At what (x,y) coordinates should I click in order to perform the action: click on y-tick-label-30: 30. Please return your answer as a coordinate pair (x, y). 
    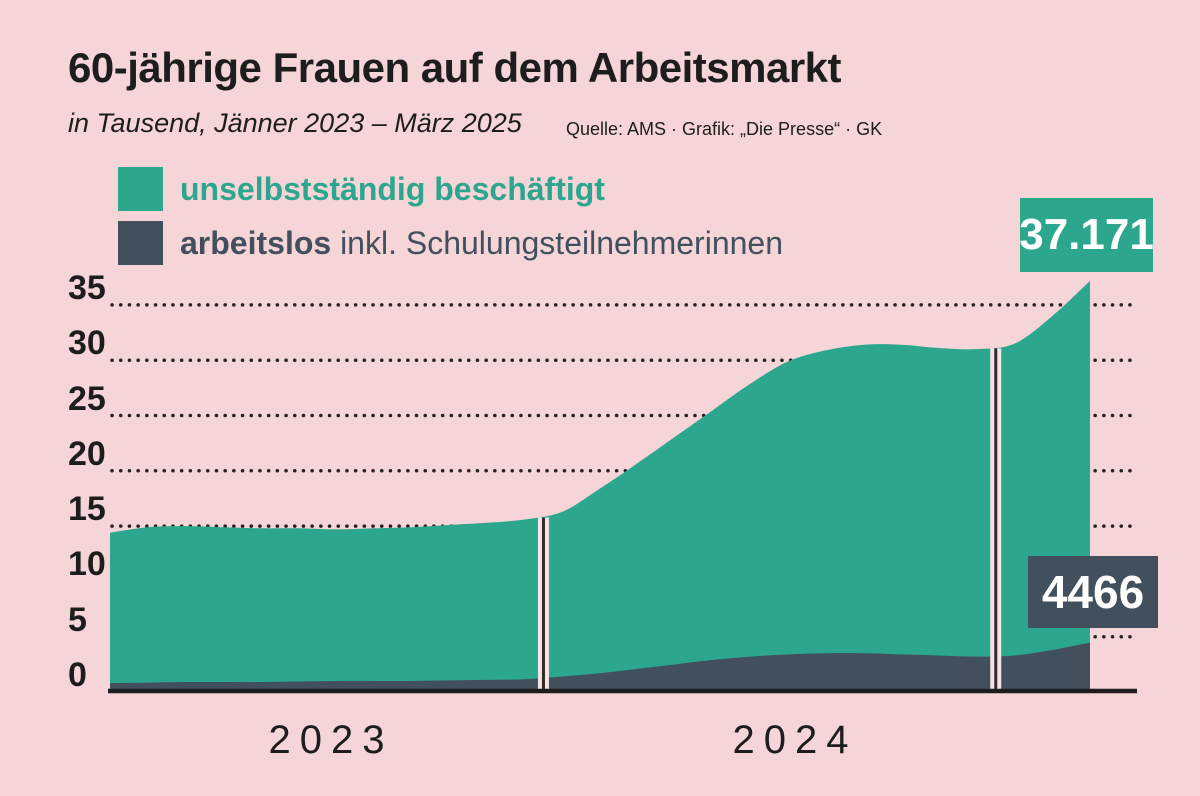
    Looking at the image, I should click on (87, 343).